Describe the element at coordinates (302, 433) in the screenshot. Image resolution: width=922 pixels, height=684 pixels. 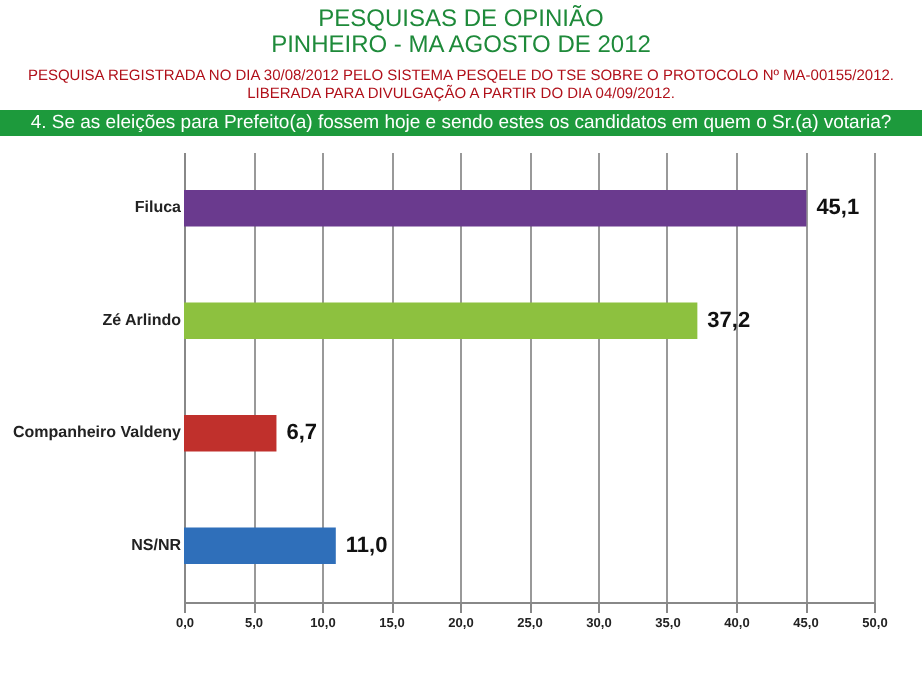
I see `data-label: 6,7` at that location.